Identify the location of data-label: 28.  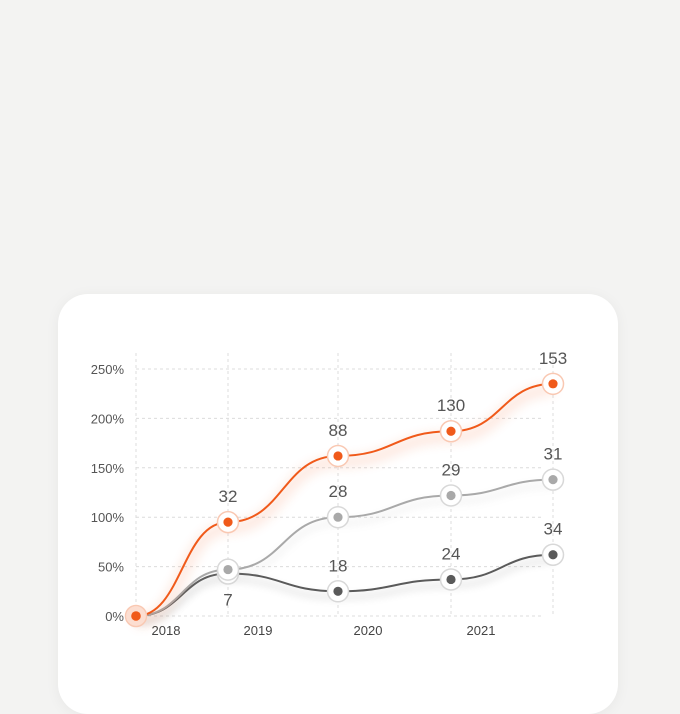
(338, 491).